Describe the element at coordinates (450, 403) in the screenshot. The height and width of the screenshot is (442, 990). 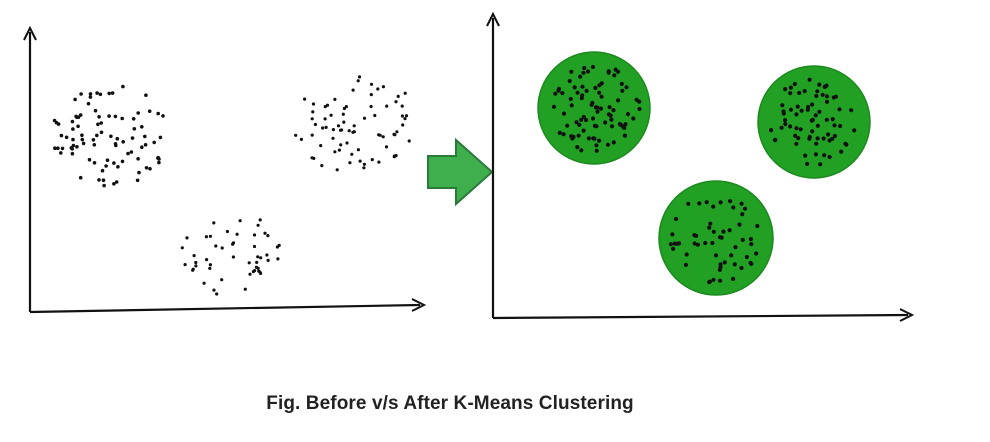
I see `figure-caption: Fig. Before v/s After K-Means Clustering` at that location.